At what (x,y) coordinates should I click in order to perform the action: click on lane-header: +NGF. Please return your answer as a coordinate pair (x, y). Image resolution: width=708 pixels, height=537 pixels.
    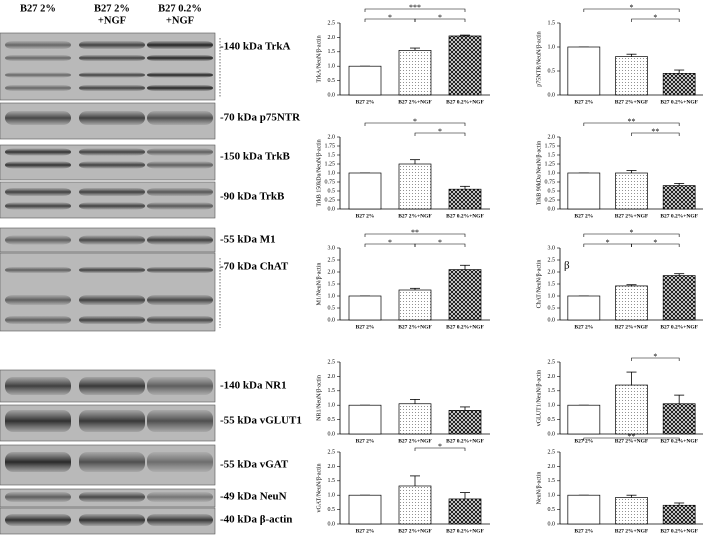
    Looking at the image, I should click on (180, 20).